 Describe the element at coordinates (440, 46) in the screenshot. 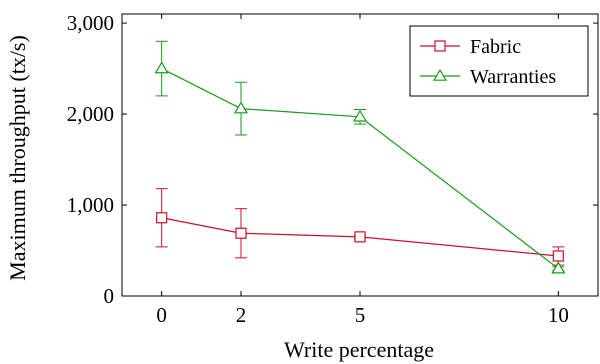

I see `legend-marker-fabric` at that location.